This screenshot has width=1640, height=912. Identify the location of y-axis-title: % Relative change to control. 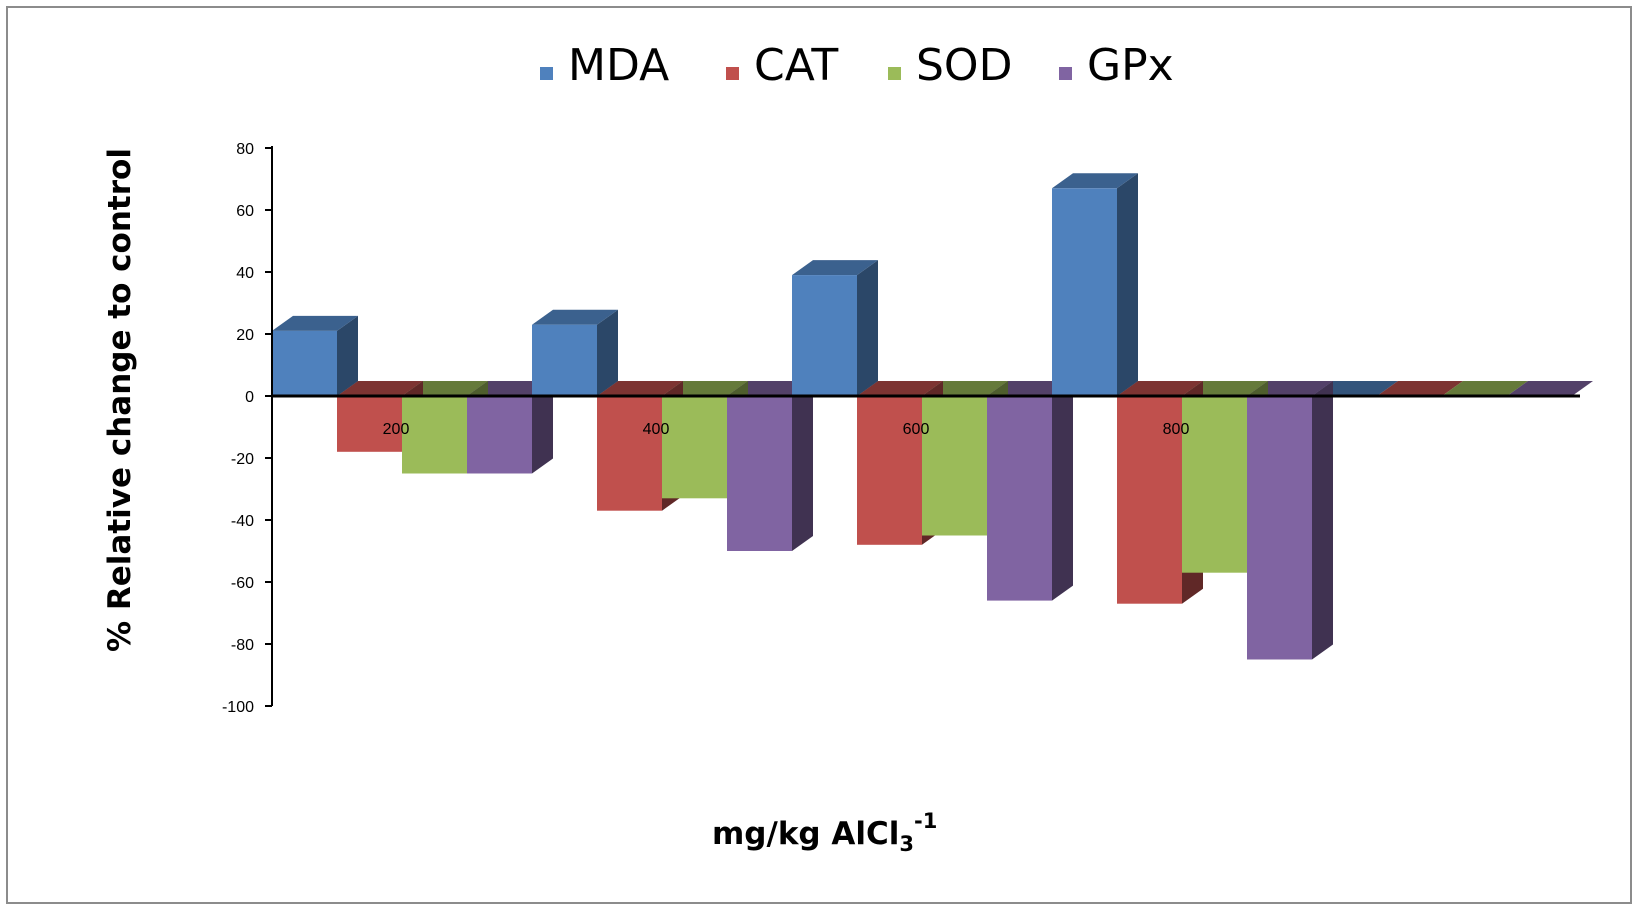
(120, 400).